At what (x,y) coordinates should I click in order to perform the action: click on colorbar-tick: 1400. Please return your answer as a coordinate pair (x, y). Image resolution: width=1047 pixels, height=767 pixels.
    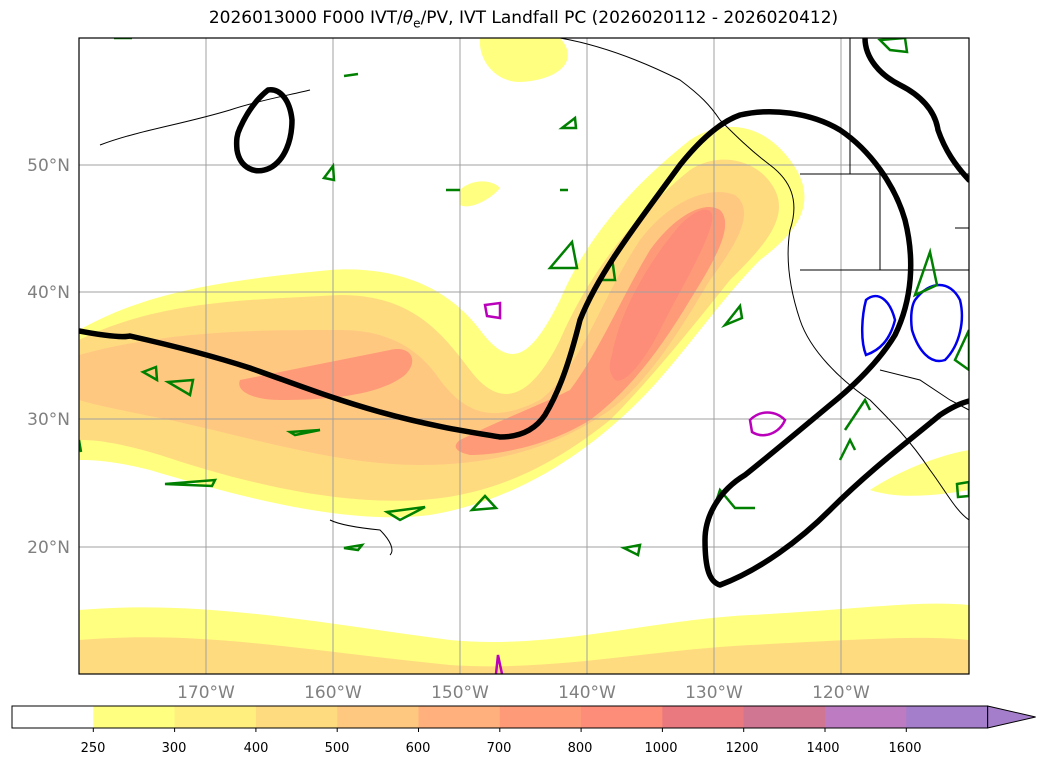
    Looking at the image, I should click on (822, 748).